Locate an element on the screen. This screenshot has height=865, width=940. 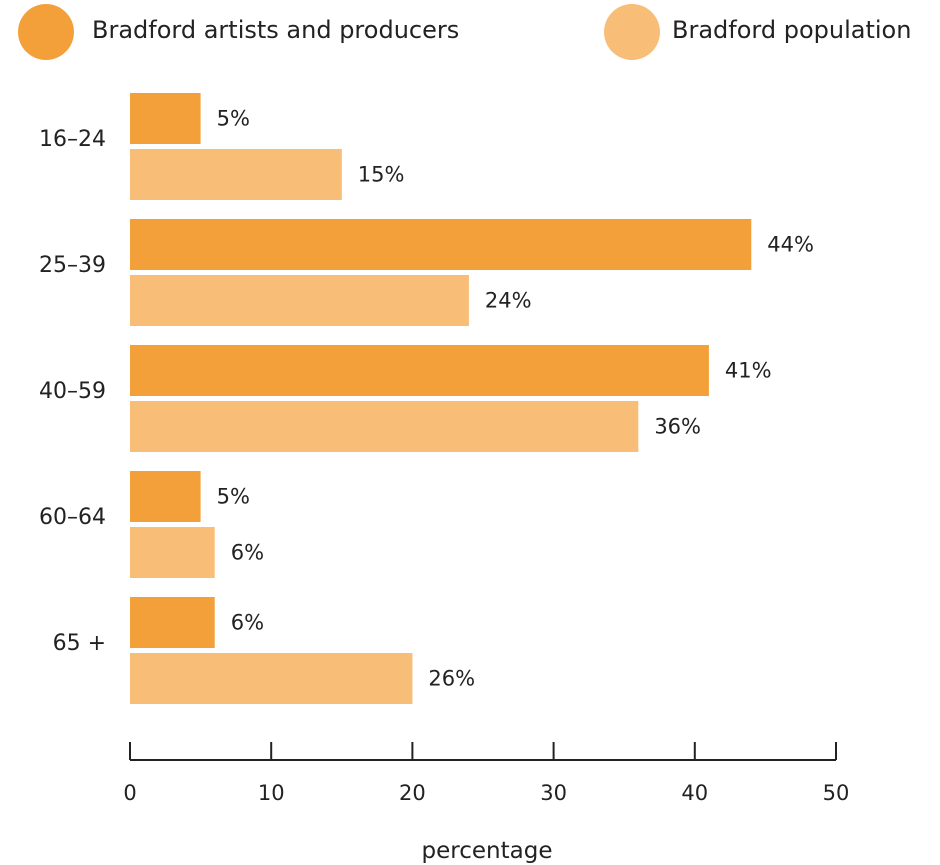
category-label-1: 25–39 is located at coordinates (72, 265).